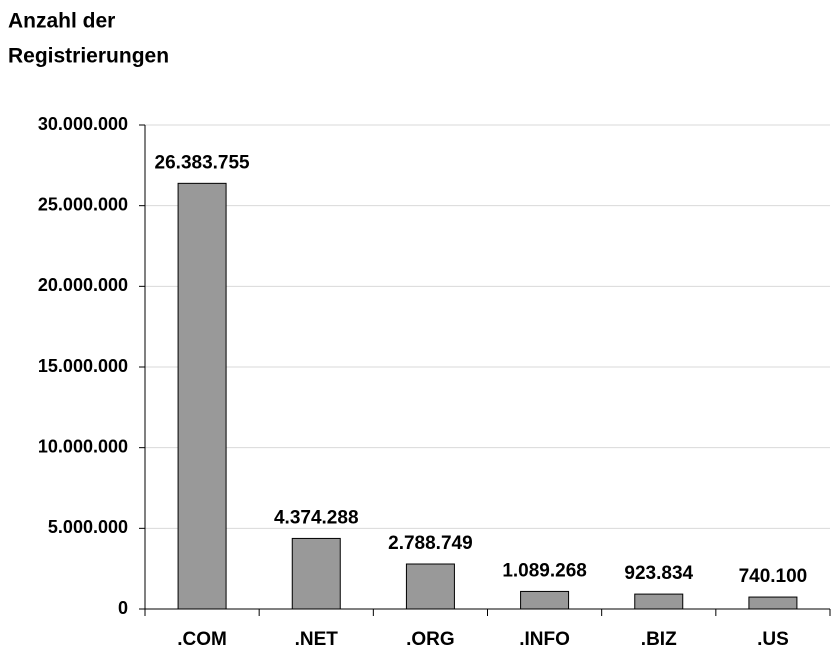  What do you see at coordinates (61, 21) in the screenshot?
I see `chart-title: Anzahl der` at bounding box center [61, 21].